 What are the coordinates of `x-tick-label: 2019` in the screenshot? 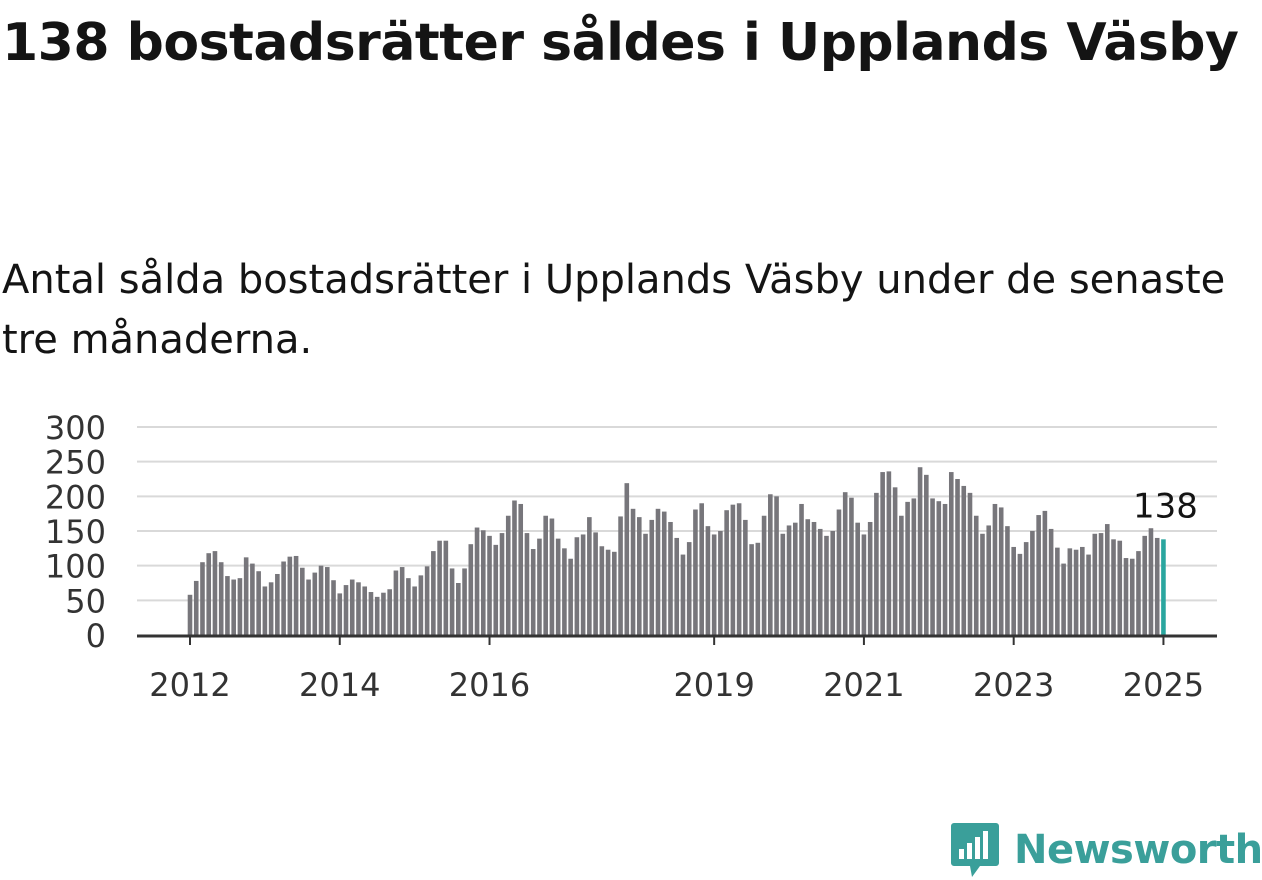 It's located at (713, 685).